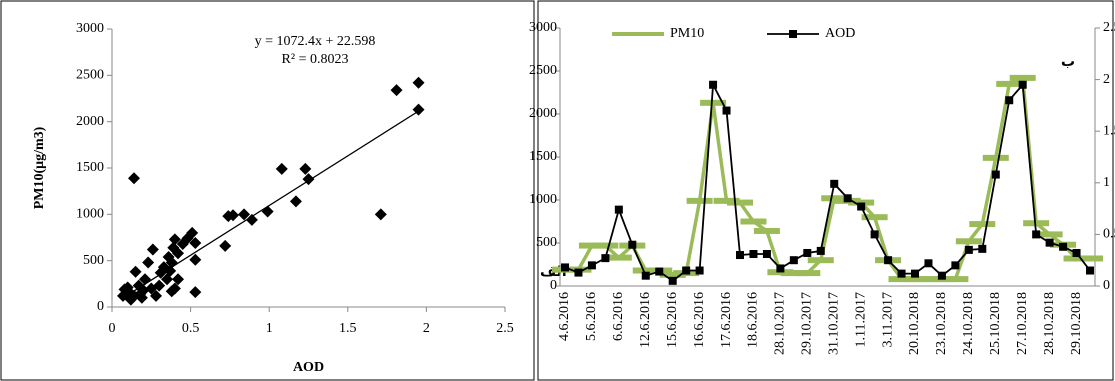 The image size is (1115, 381). Describe the element at coordinates (887, 319) in the screenshot. I see `x-tick-label: 3.11.2017` at that location.